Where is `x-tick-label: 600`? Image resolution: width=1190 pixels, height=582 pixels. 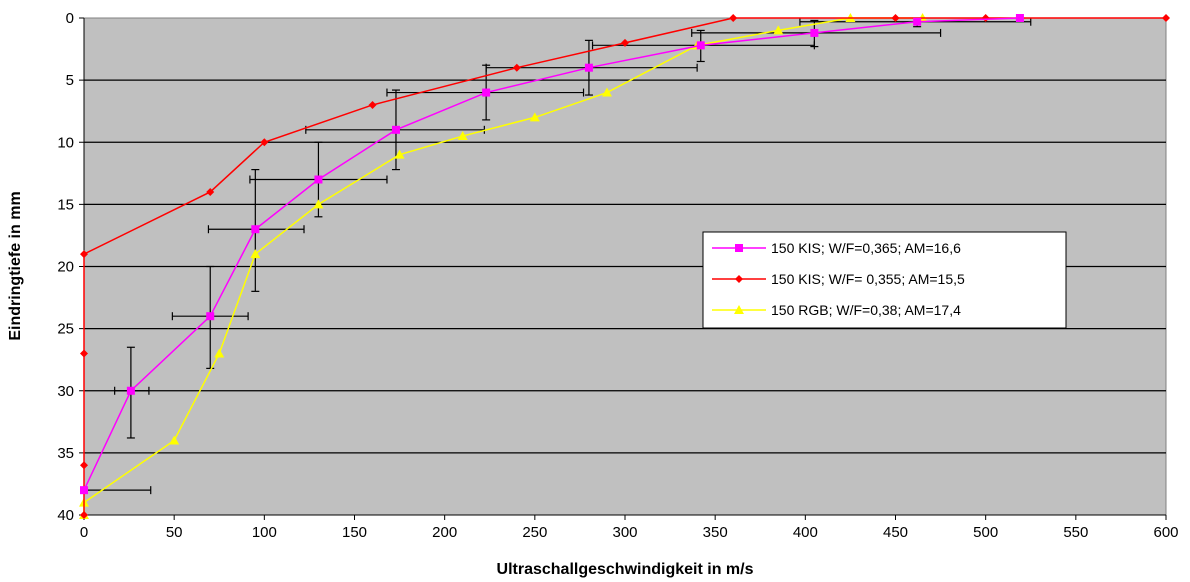 x-tick-label: 600 is located at coordinates (1165, 532).